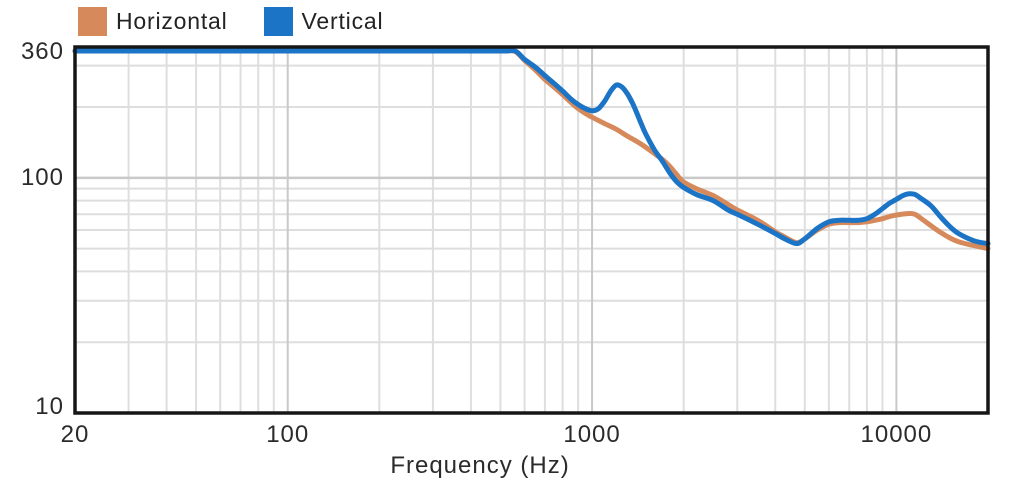  Describe the element at coordinates (49, 406) in the screenshot. I see `y-tick-label-10: 10` at that location.